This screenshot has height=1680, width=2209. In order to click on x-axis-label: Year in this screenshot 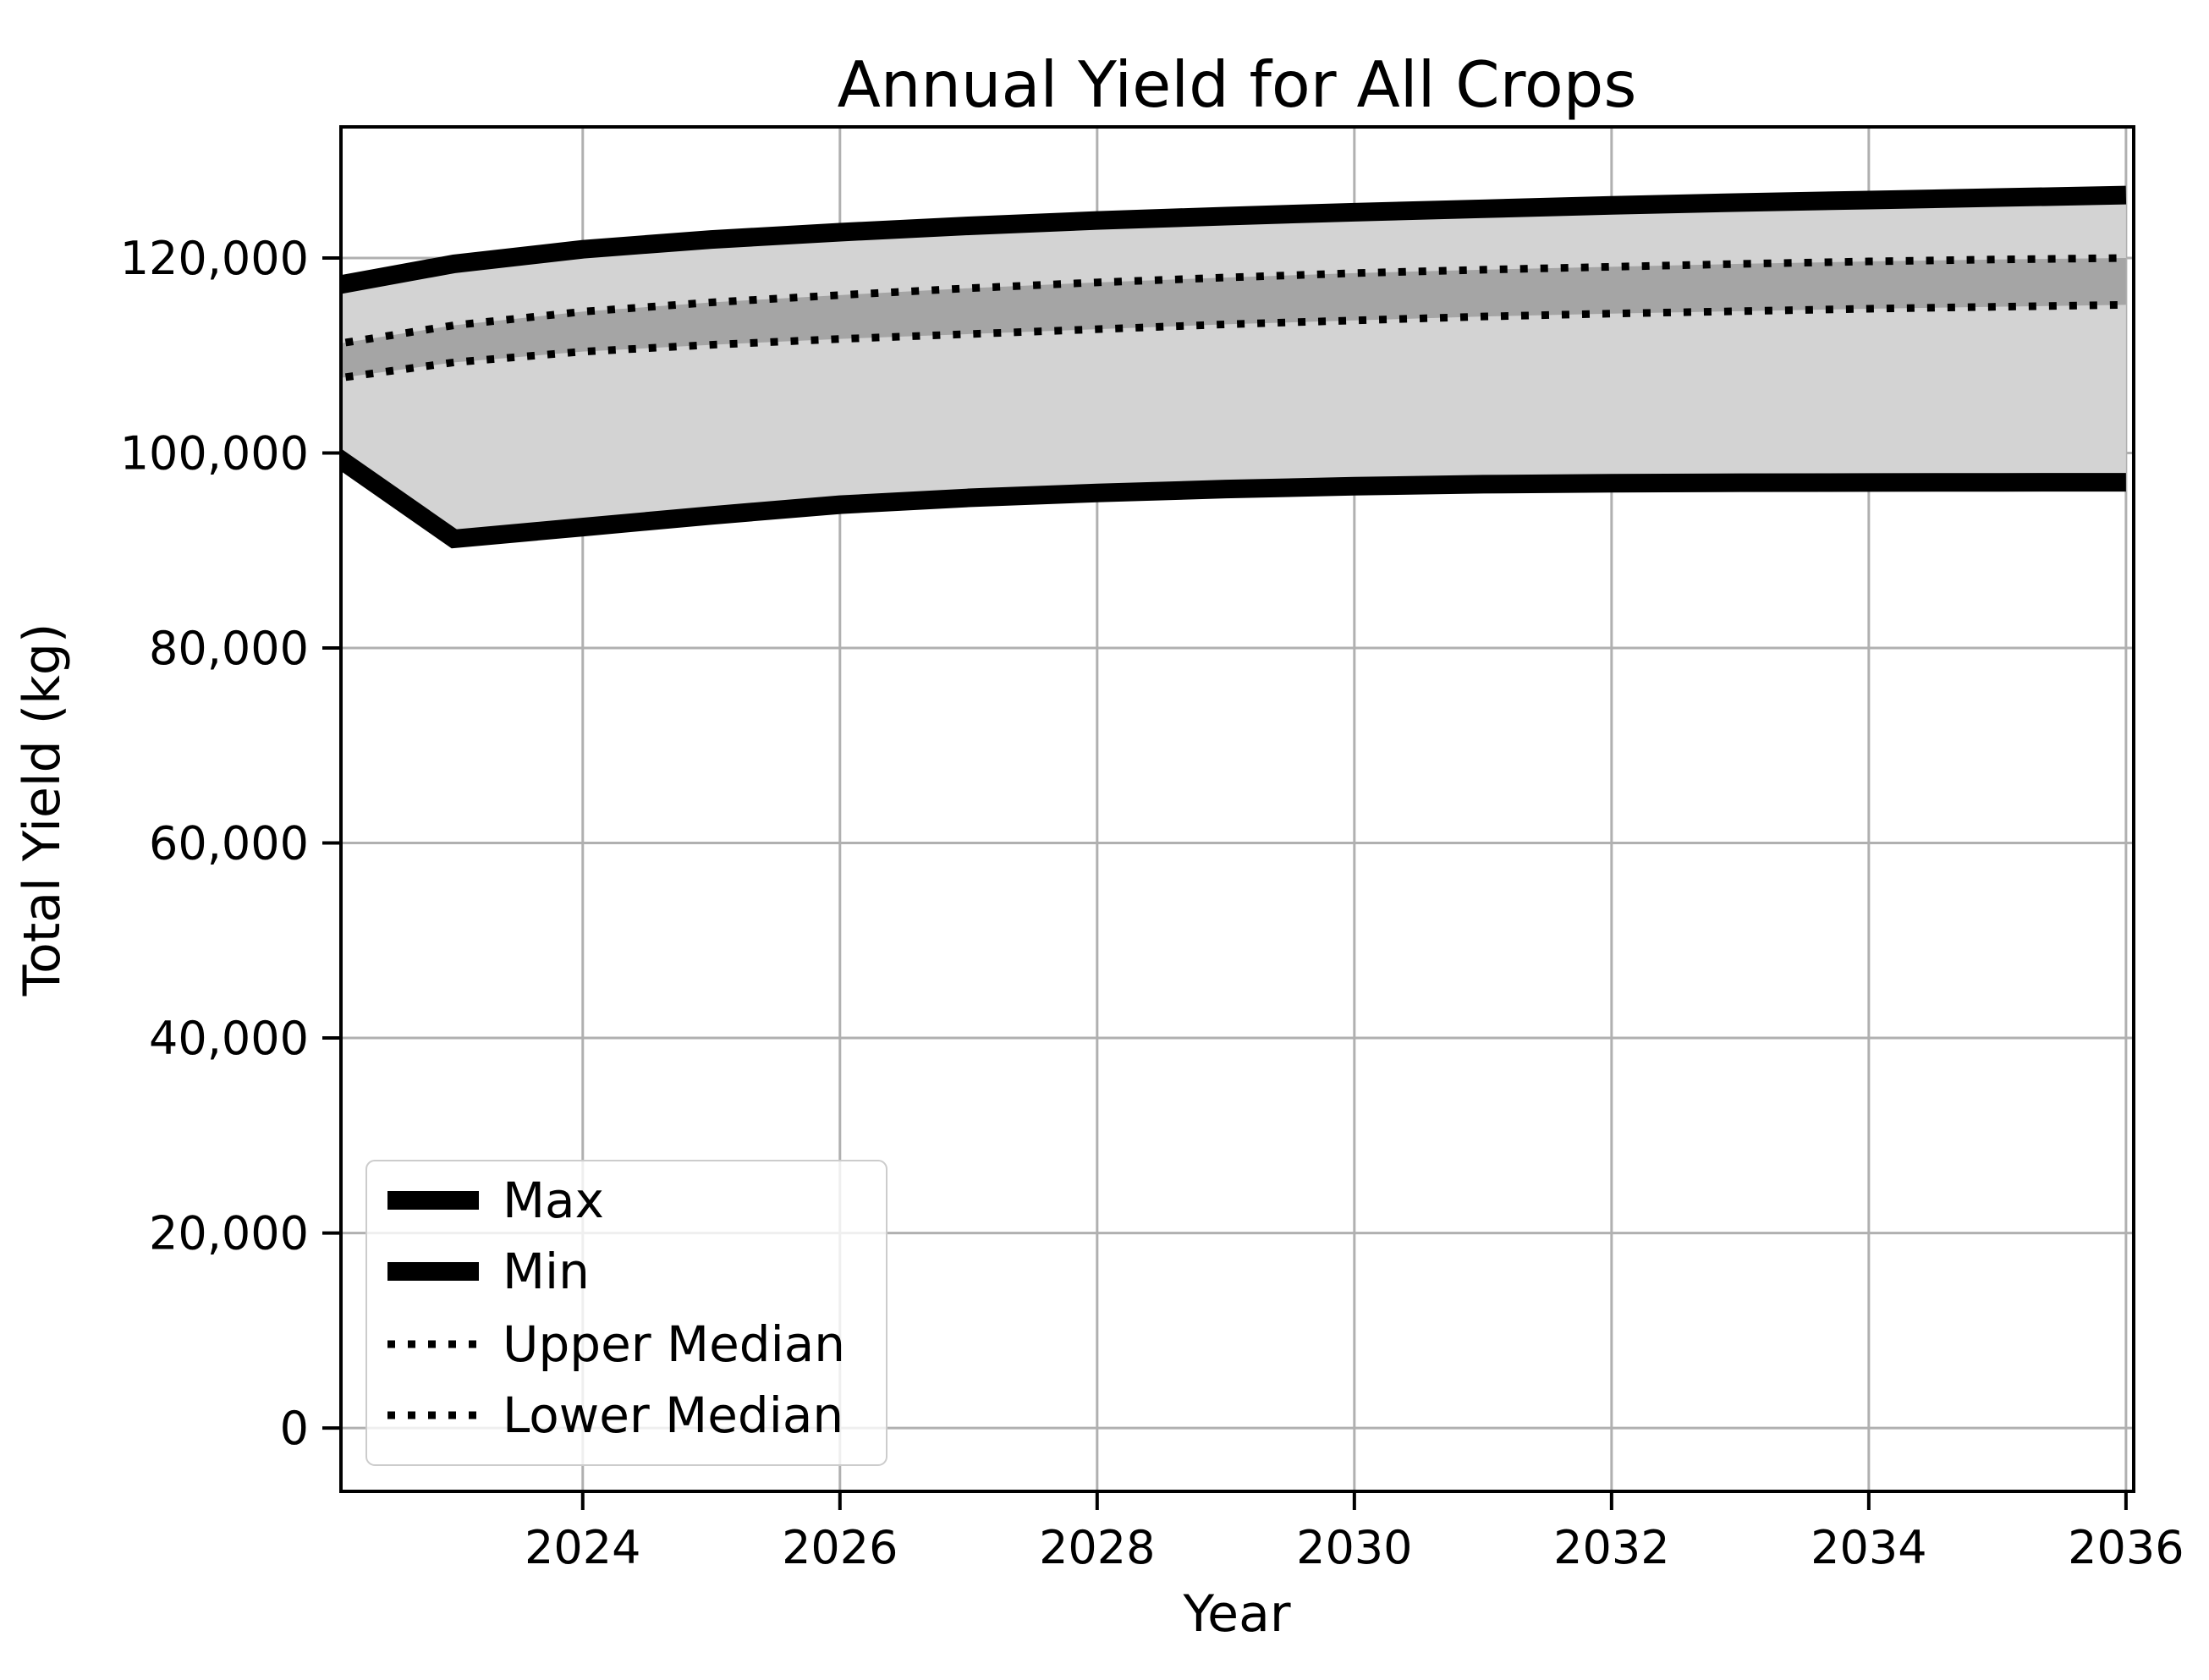, I will do `click(1236, 1614)`.